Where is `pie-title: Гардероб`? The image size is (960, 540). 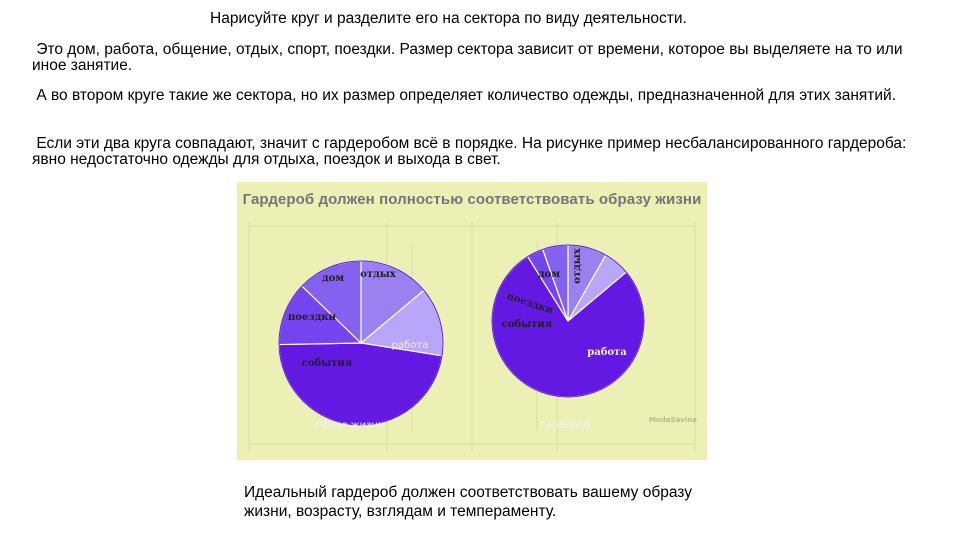
pie-title: Гардероб is located at coordinates (565, 425).